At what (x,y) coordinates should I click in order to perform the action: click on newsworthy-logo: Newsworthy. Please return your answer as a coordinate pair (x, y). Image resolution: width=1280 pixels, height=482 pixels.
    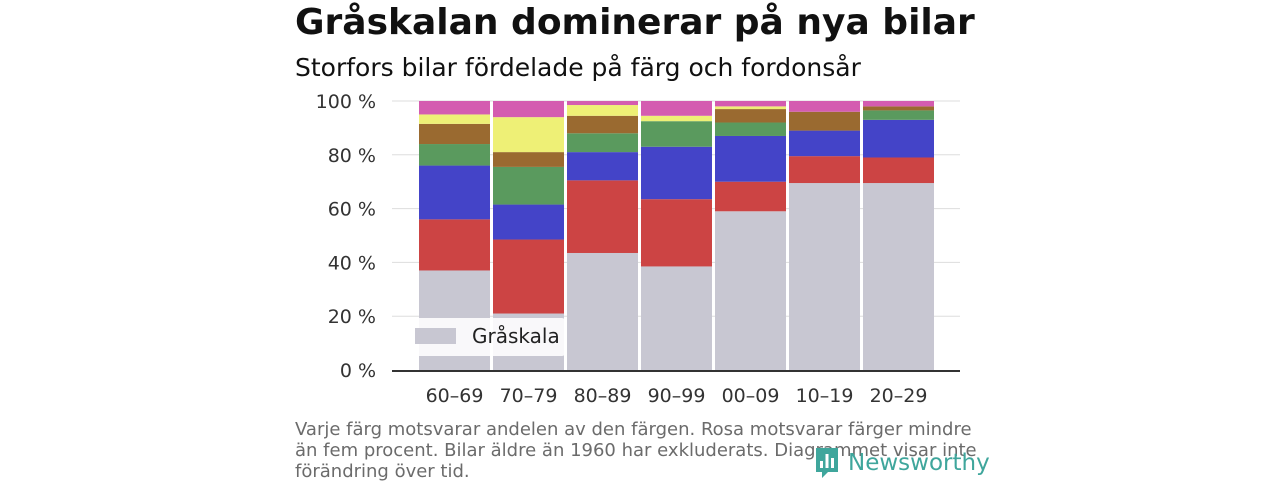
    Looking at the image, I should click on (902, 463).